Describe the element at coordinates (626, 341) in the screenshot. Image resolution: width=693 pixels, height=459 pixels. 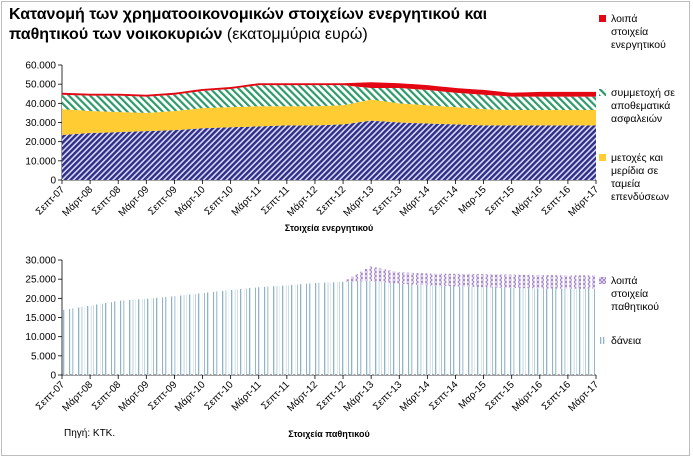
I see `legend-loans-label: δάνεια` at that location.